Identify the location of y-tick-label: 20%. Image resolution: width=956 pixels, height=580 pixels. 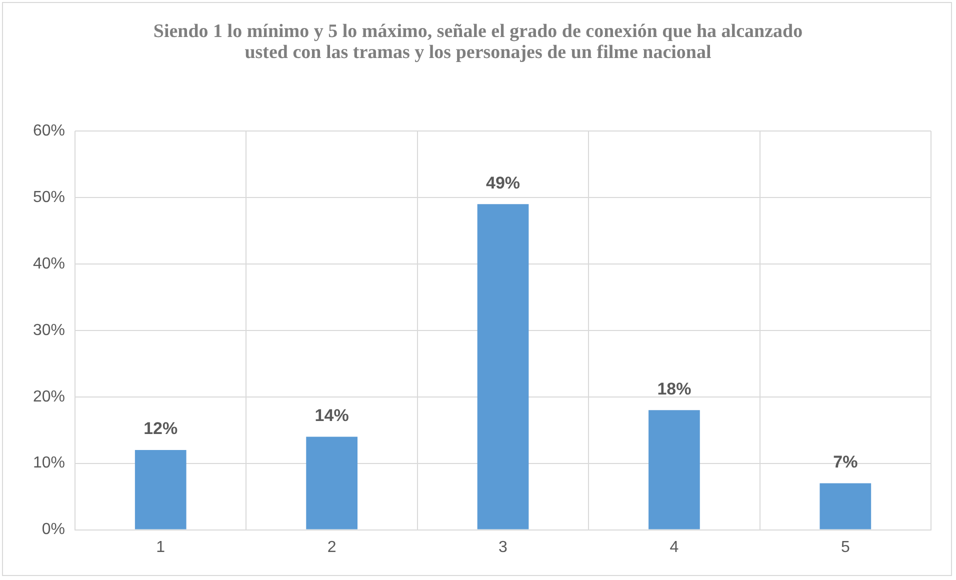
(49, 397).